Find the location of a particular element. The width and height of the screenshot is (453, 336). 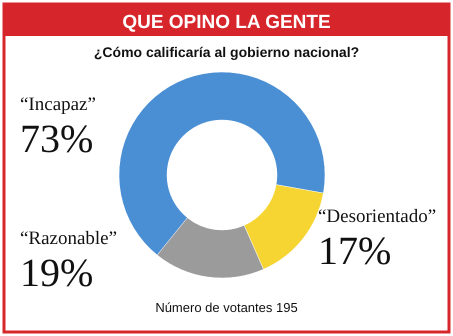

slice-label: “Incapaz” is located at coordinates (58, 104).